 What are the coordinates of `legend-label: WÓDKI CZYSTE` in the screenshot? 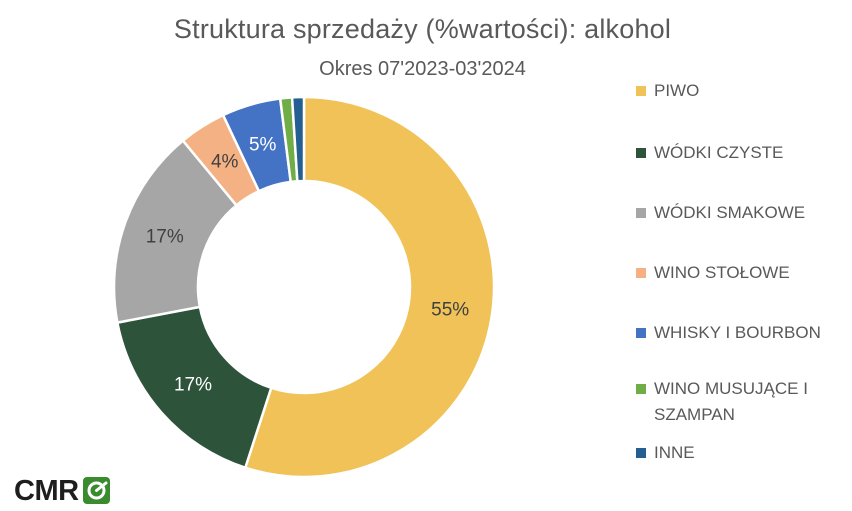 It's located at (719, 152).